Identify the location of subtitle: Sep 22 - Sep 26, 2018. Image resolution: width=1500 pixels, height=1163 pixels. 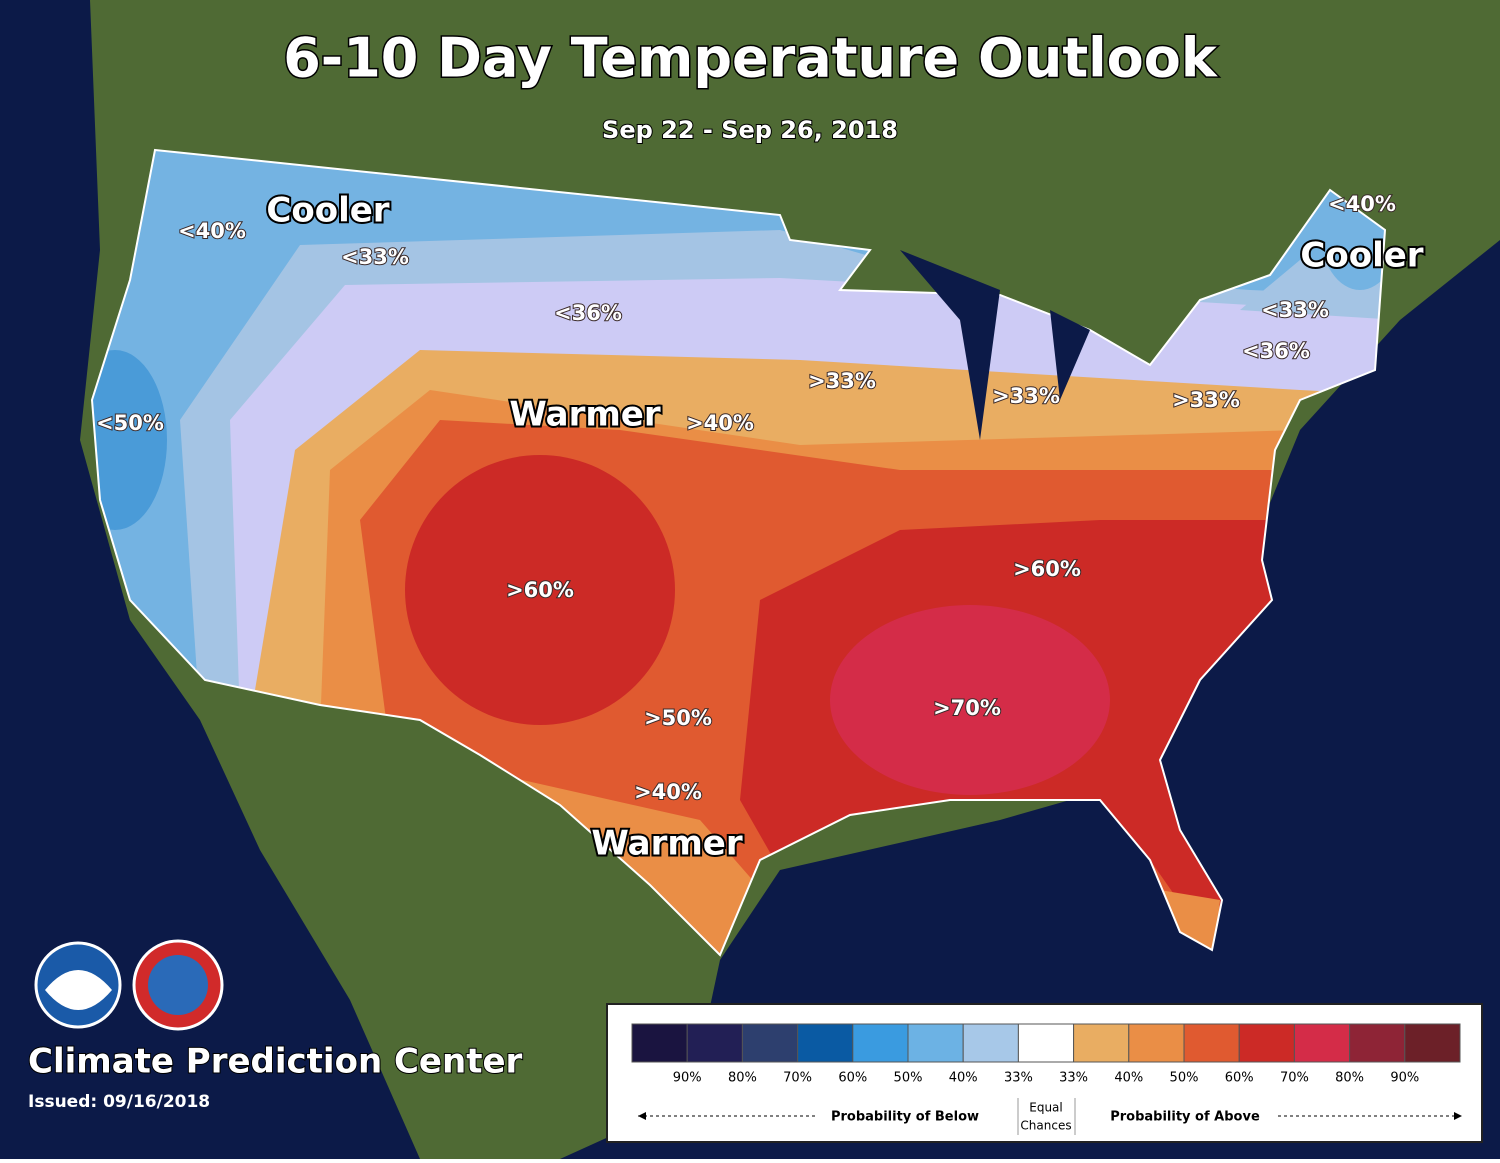
(750, 130).